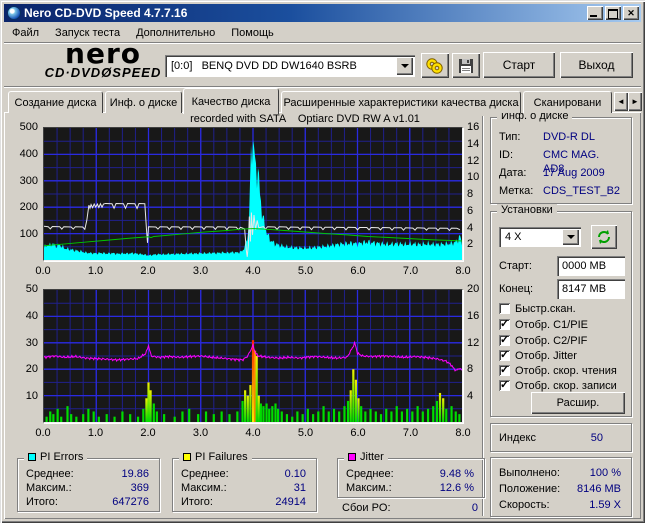 The width and height of the screenshot is (645, 523). What do you see at coordinates (473, 342) in the screenshot?
I see `y-axis-tick-right: 12` at bounding box center [473, 342].